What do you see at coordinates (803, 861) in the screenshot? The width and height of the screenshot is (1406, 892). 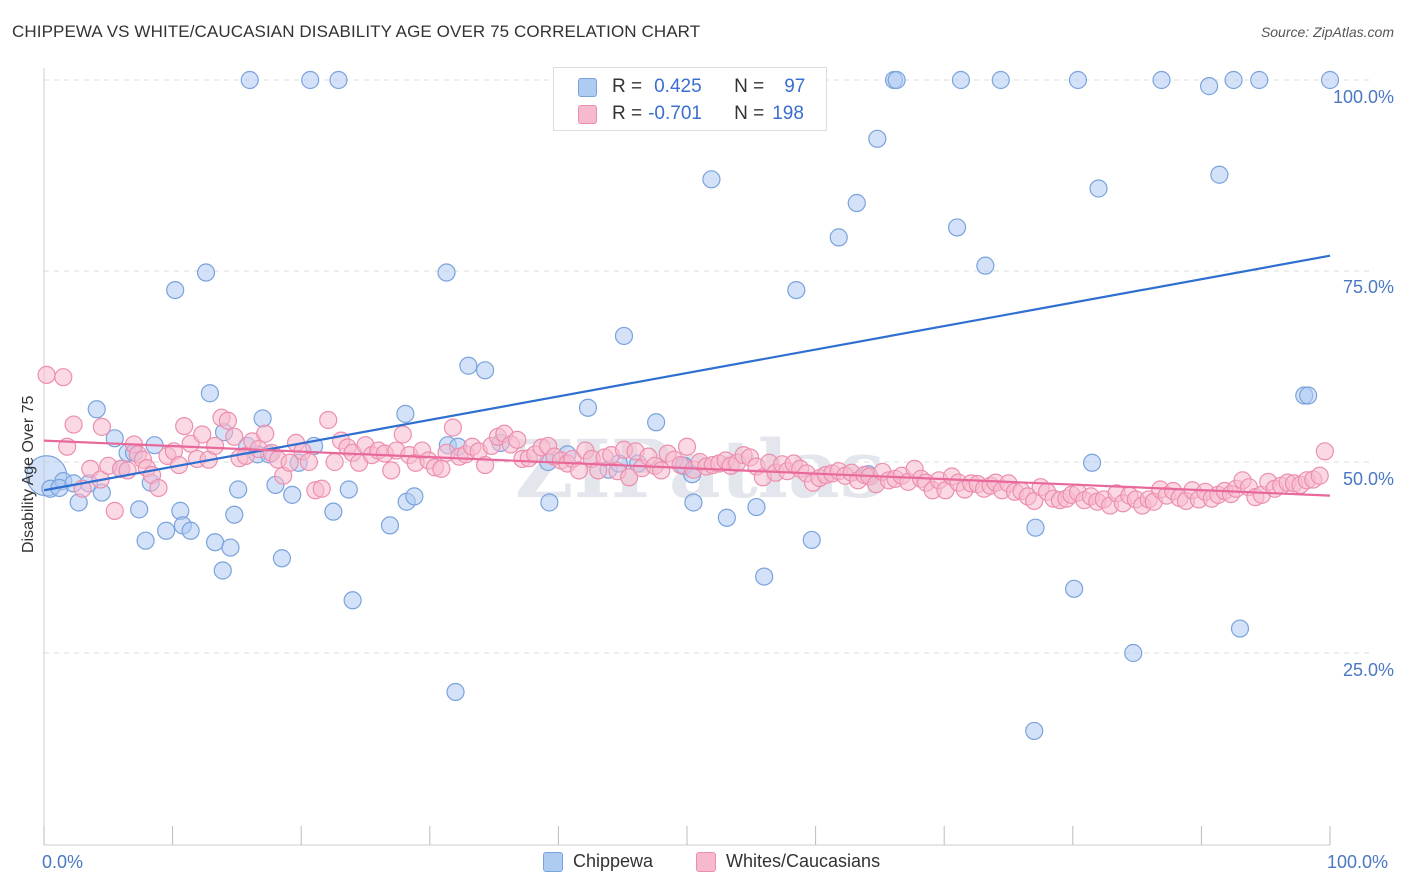 I see `legend-label: Whites/Caucasians` at bounding box center [803, 861].